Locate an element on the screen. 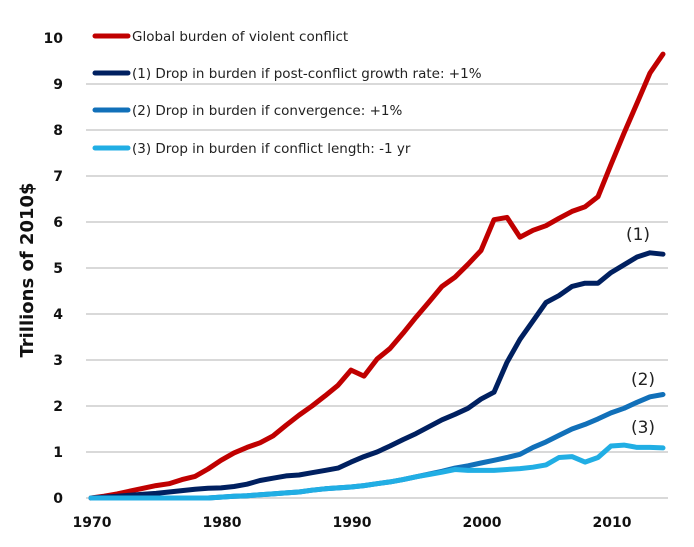 Image resolution: width=694 pixels, height=547 pixels. y-tick-label: 7 is located at coordinates (58, 177).